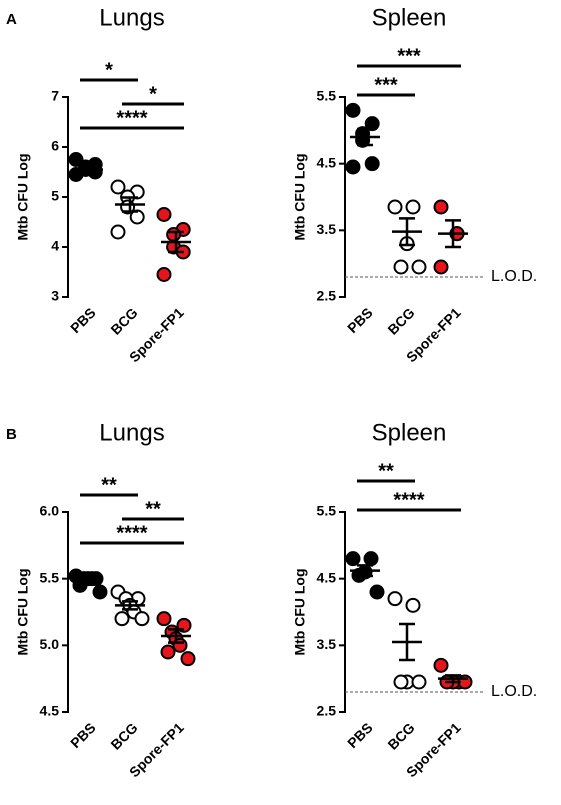  What do you see at coordinates (11, 19) in the screenshot?
I see `panel-label: A` at bounding box center [11, 19].